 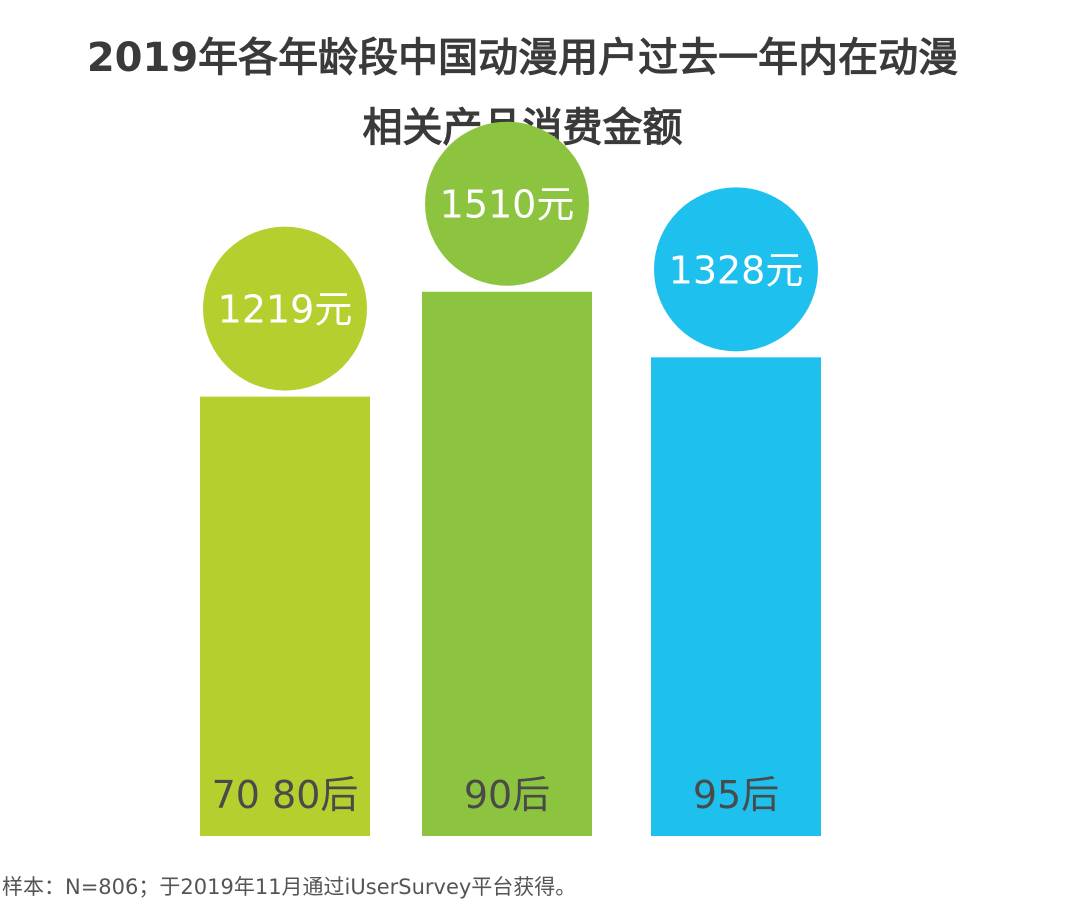 I want to click on data-label-3: 1328元, so click(x=736, y=270).